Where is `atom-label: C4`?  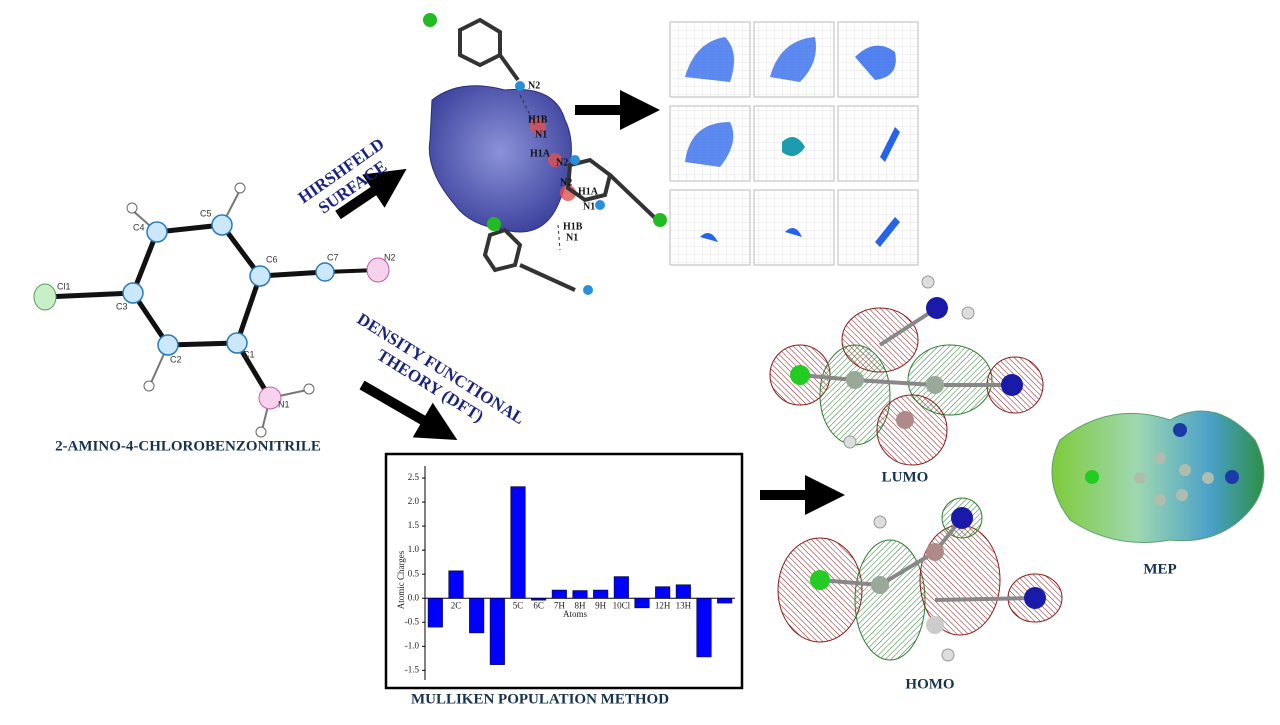
atom-label: C4 is located at coordinates (139, 227).